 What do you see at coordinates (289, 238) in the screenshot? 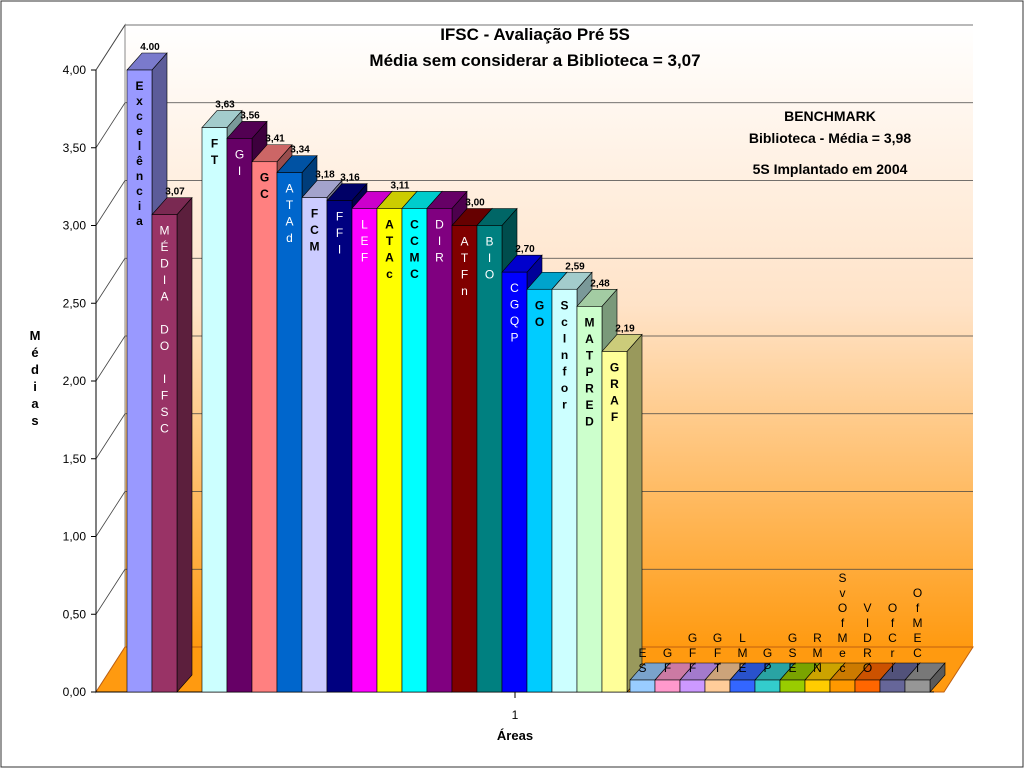
I see `bar-category-letter: d` at bounding box center [289, 238].